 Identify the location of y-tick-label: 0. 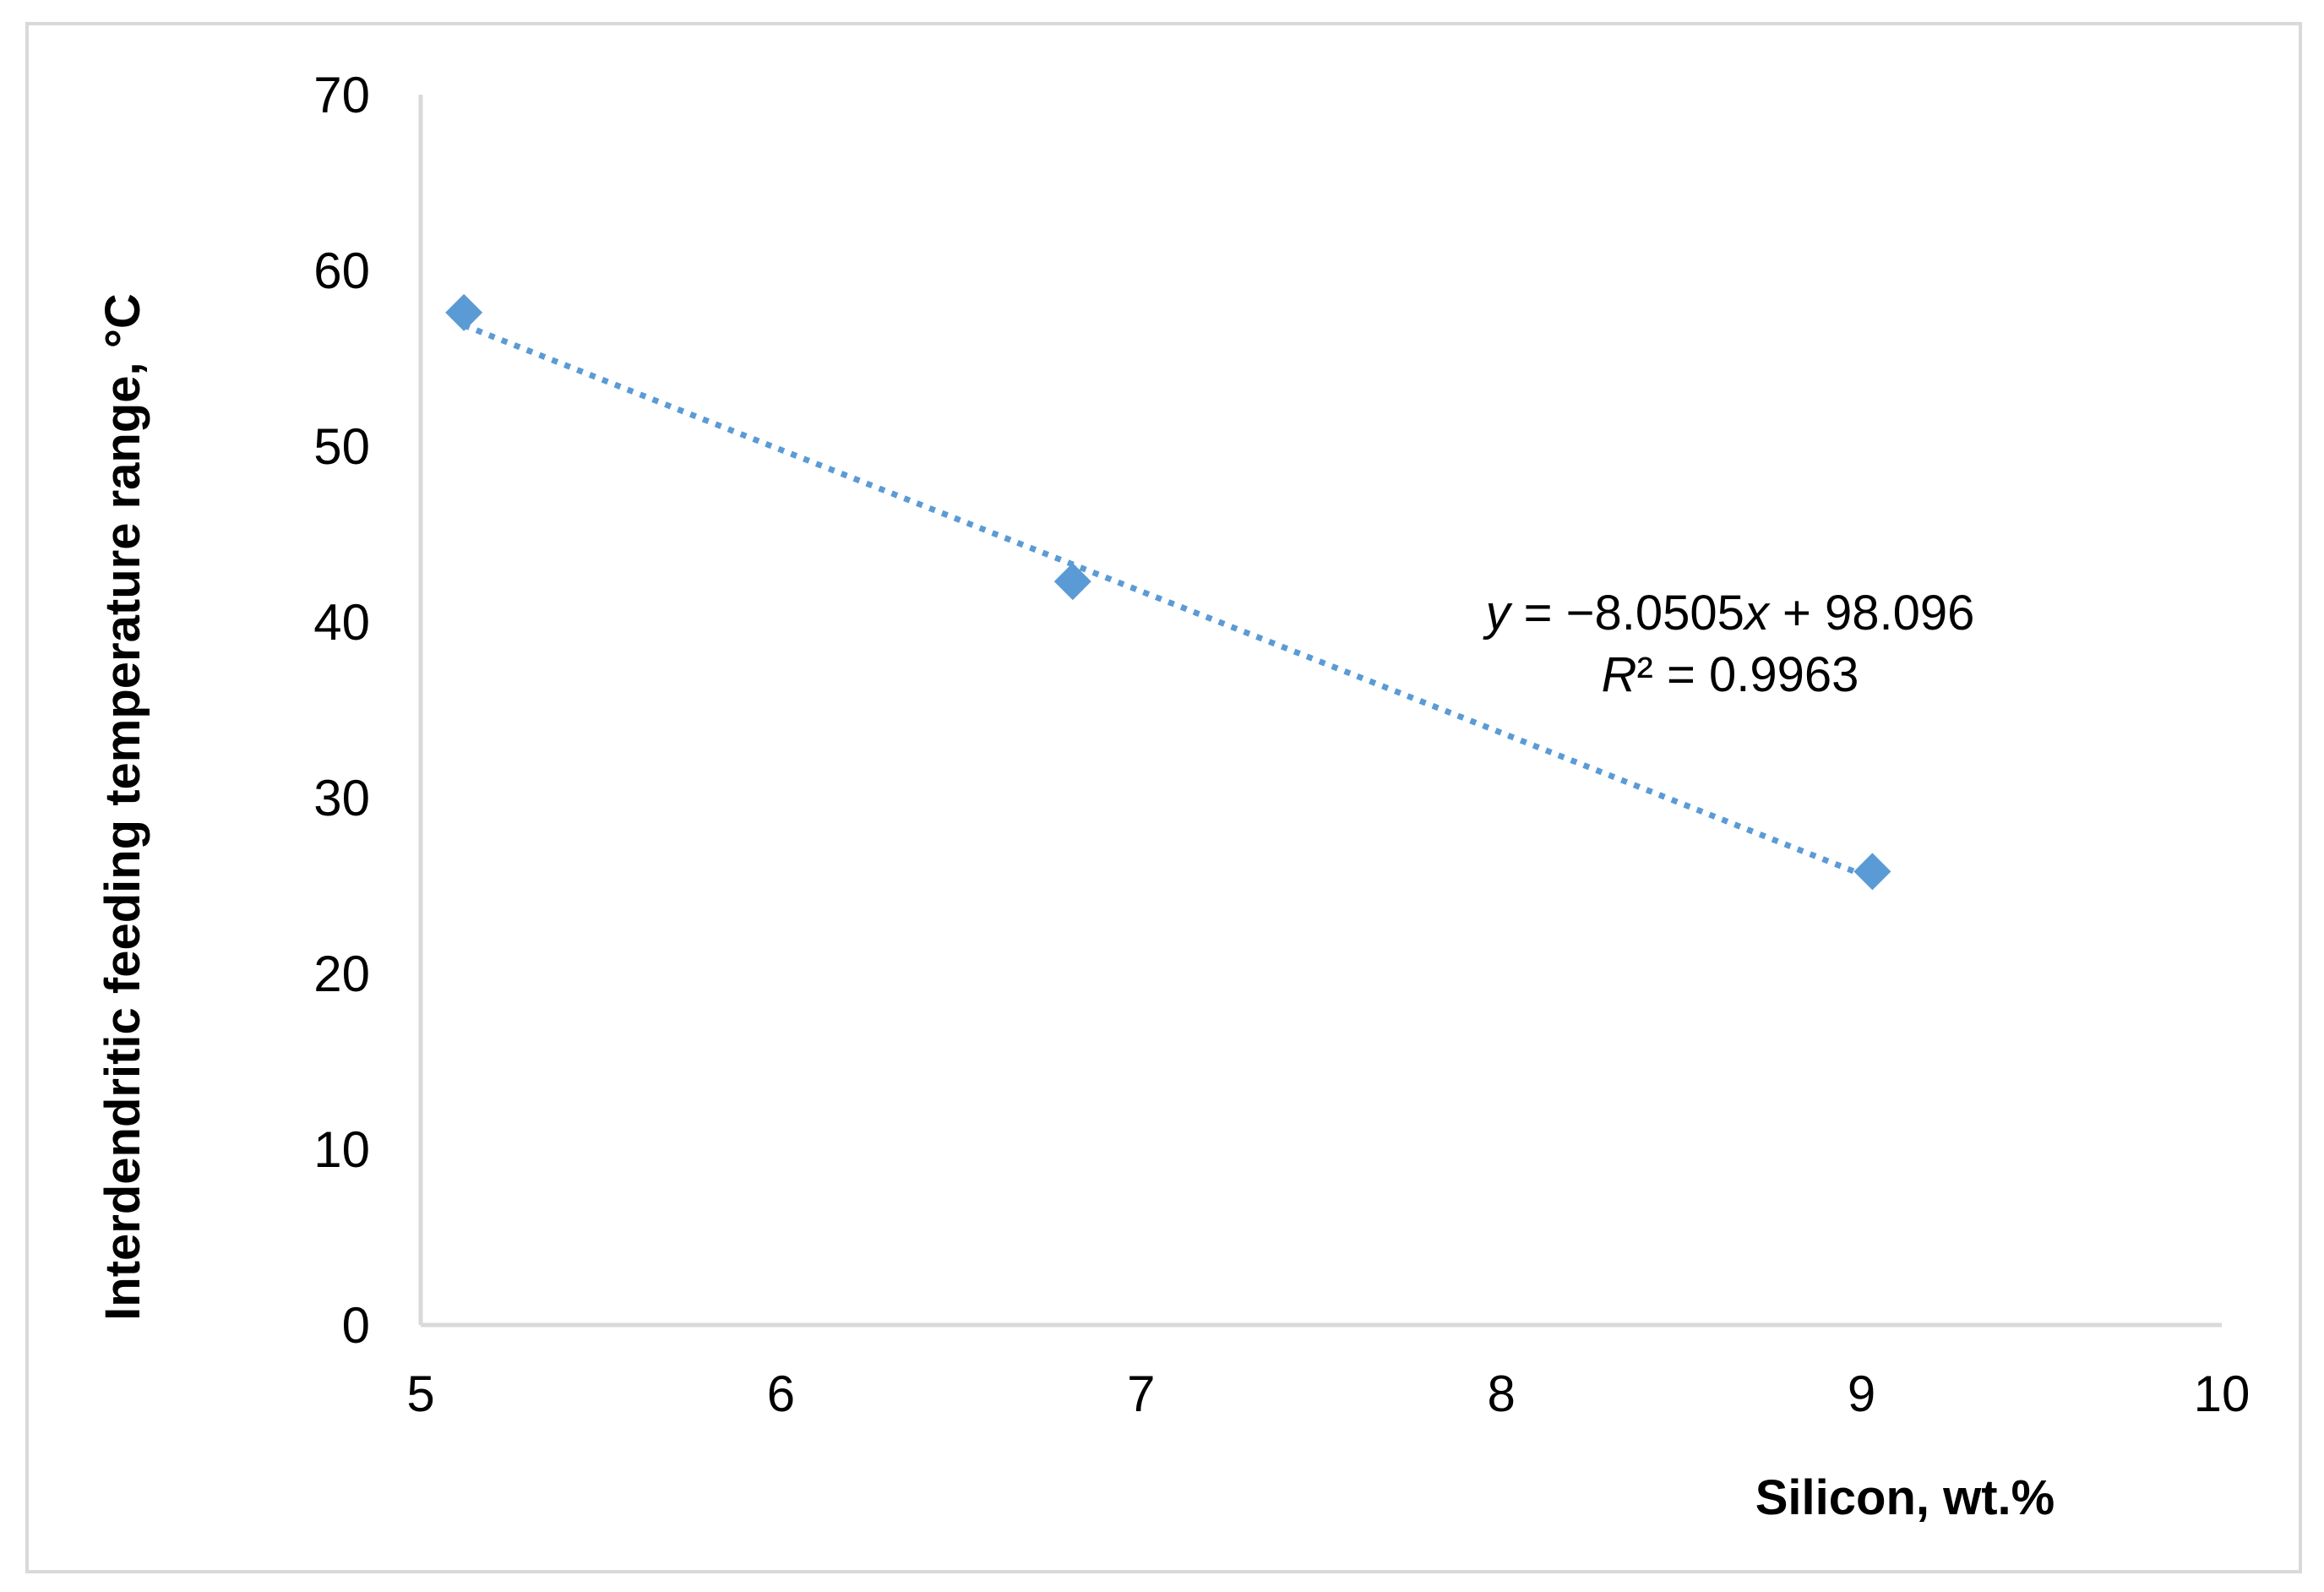
(356, 1325).